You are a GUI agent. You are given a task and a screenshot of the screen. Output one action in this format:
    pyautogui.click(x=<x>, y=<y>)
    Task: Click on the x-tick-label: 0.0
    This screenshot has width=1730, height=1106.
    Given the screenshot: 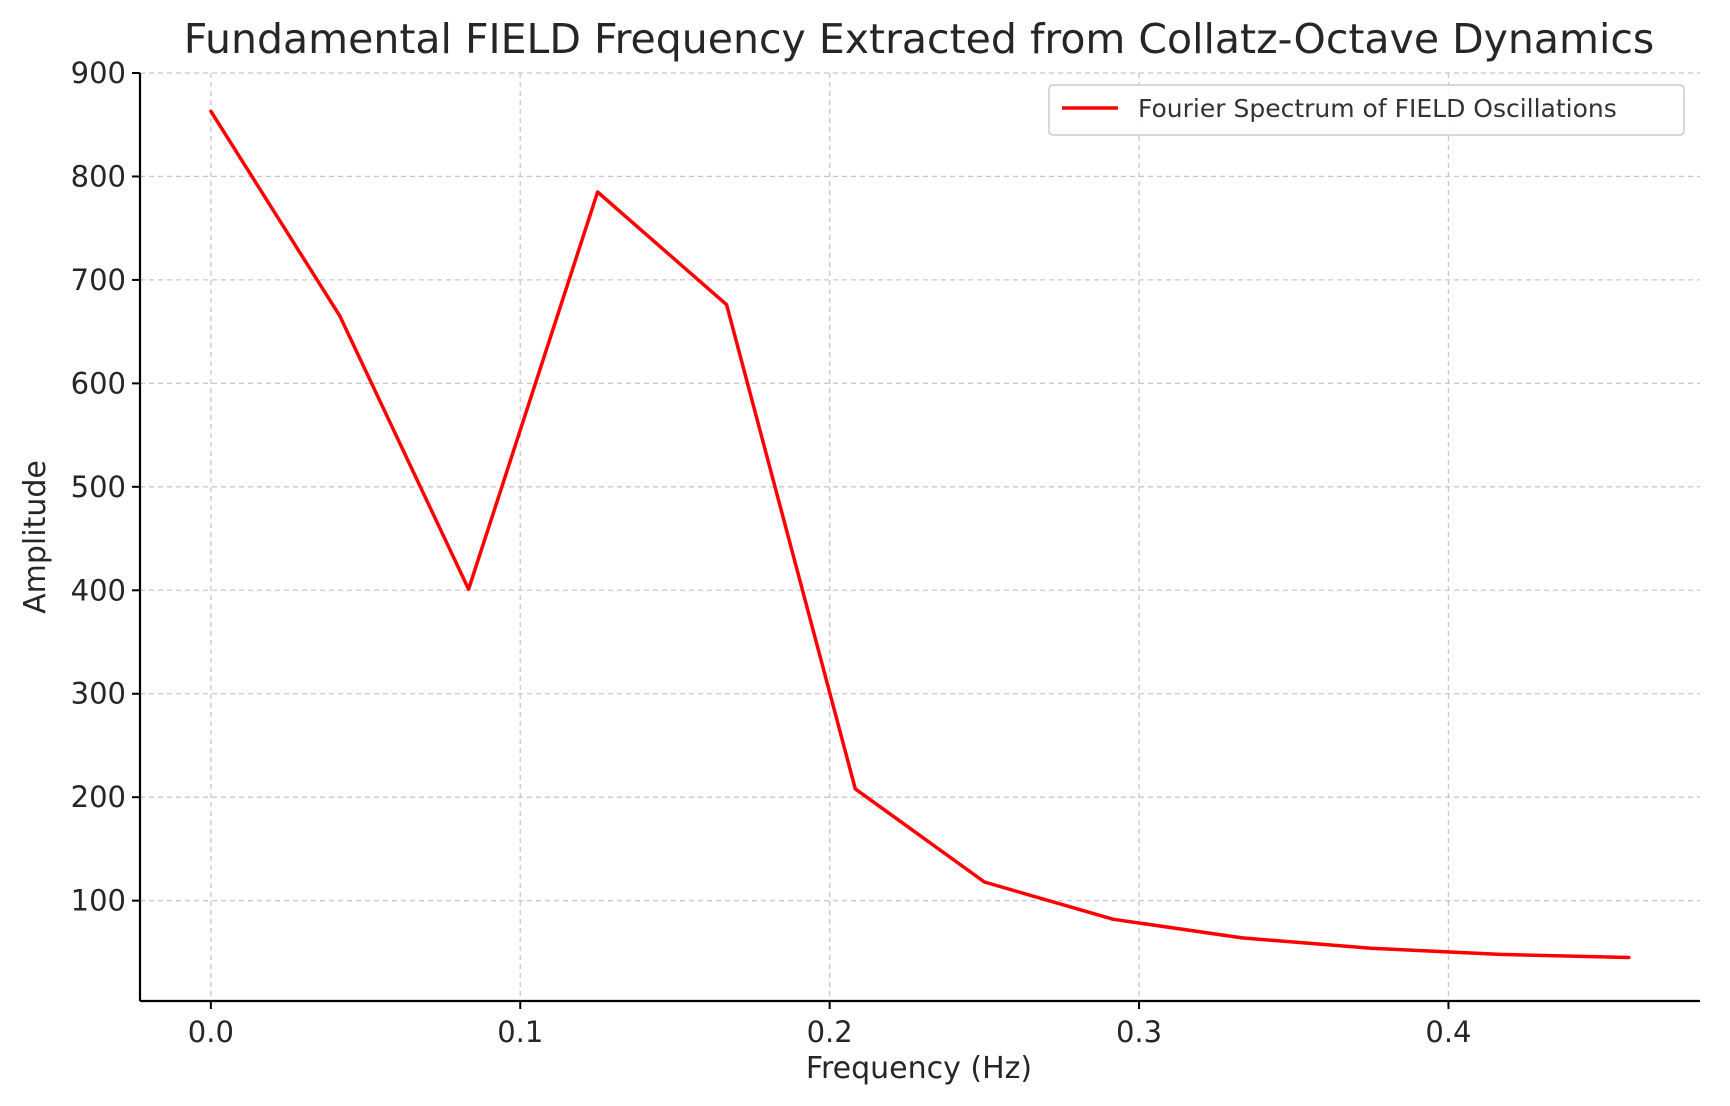 What is the action you would take?
    pyautogui.click(x=211, y=1032)
    